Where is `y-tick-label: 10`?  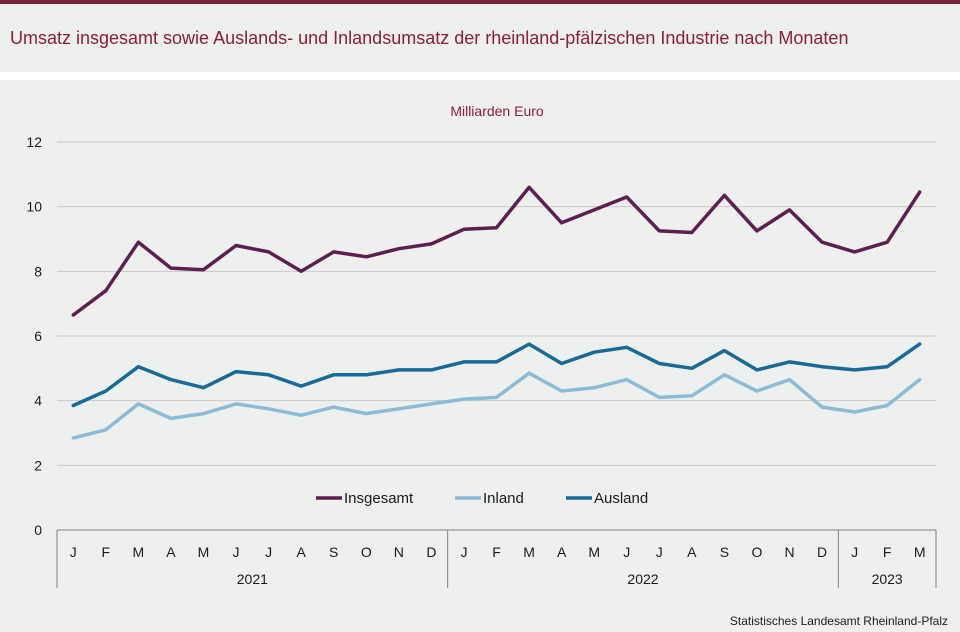 y-tick-label: 10 is located at coordinates (34, 207).